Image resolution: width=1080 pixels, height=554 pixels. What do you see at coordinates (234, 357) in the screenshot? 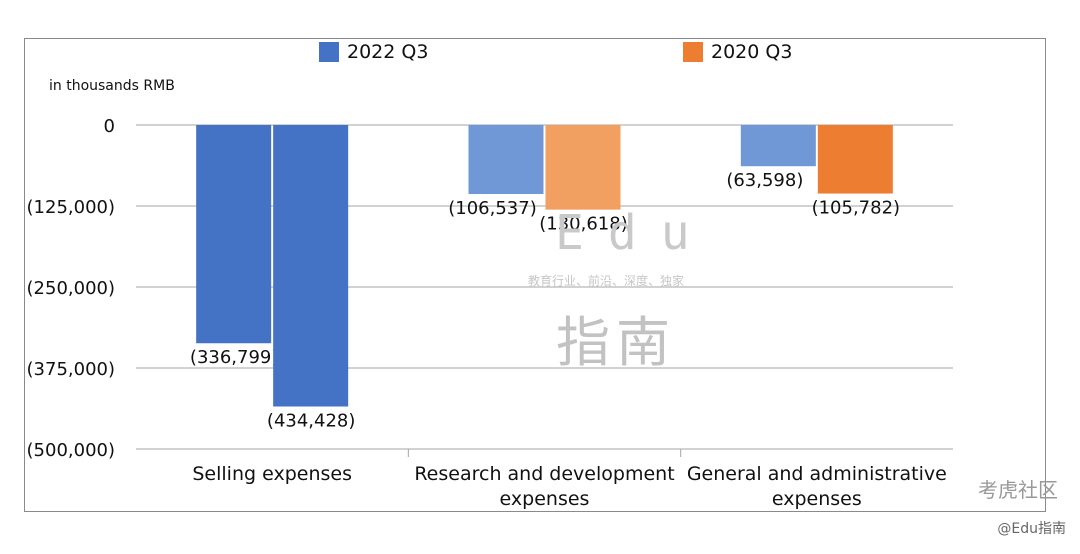
I see `data-label: (336,799)` at bounding box center [234, 357].